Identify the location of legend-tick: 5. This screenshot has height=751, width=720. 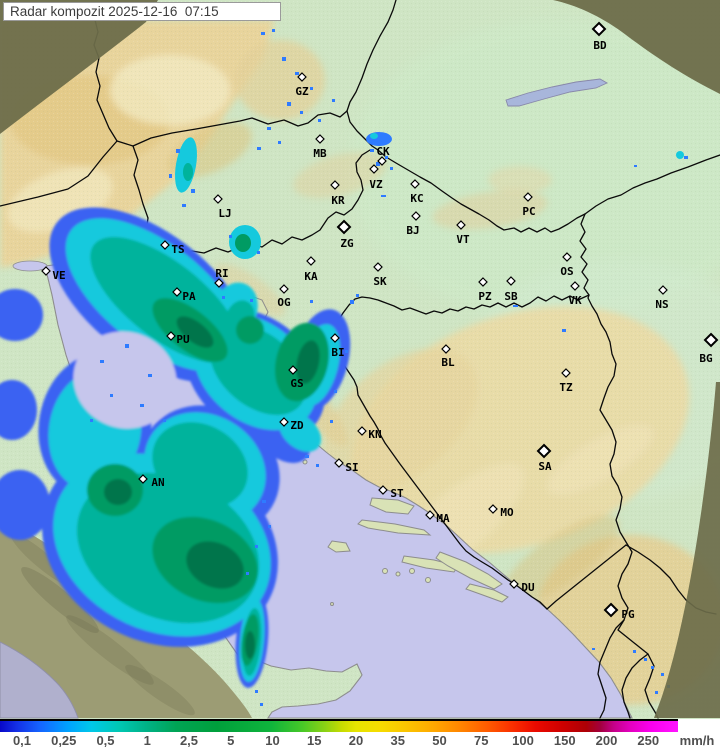
(231, 740).